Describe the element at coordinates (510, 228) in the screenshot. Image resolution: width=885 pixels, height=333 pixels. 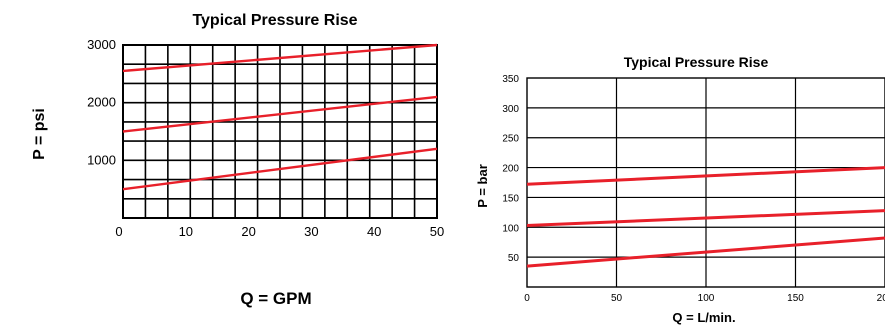
I see `y-tick-label: 100` at that location.